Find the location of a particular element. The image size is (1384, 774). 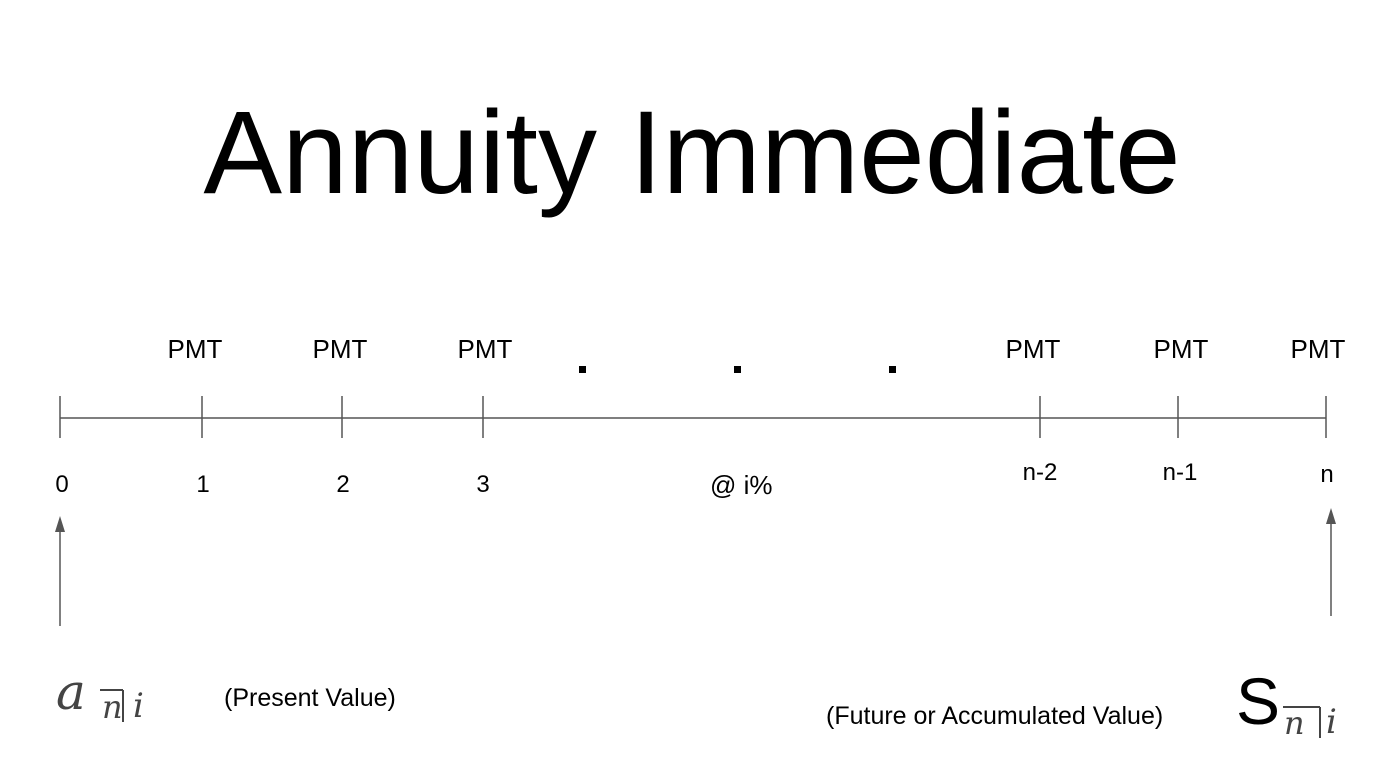

fv-symbol-i: i is located at coordinates (1331, 722).